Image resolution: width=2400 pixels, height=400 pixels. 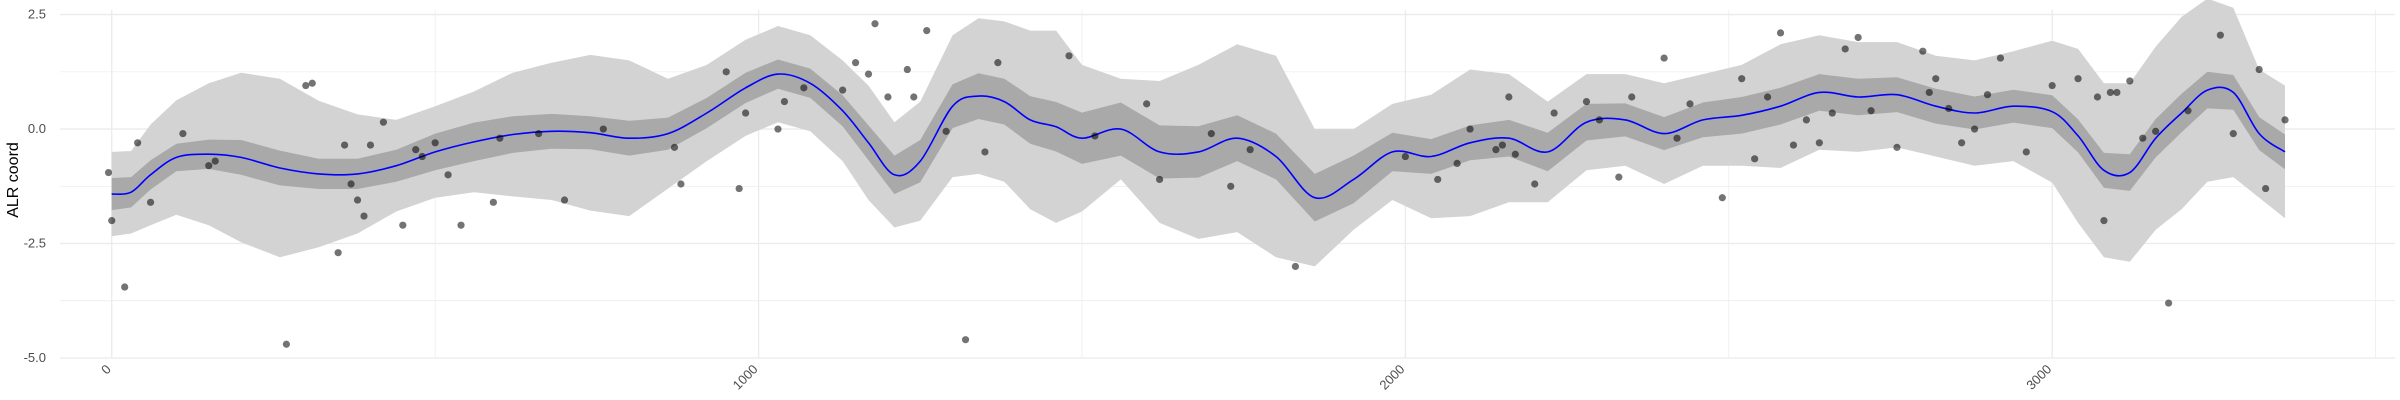 I want to click on x-tick-label-3: 3000, so click(x=2038, y=377).